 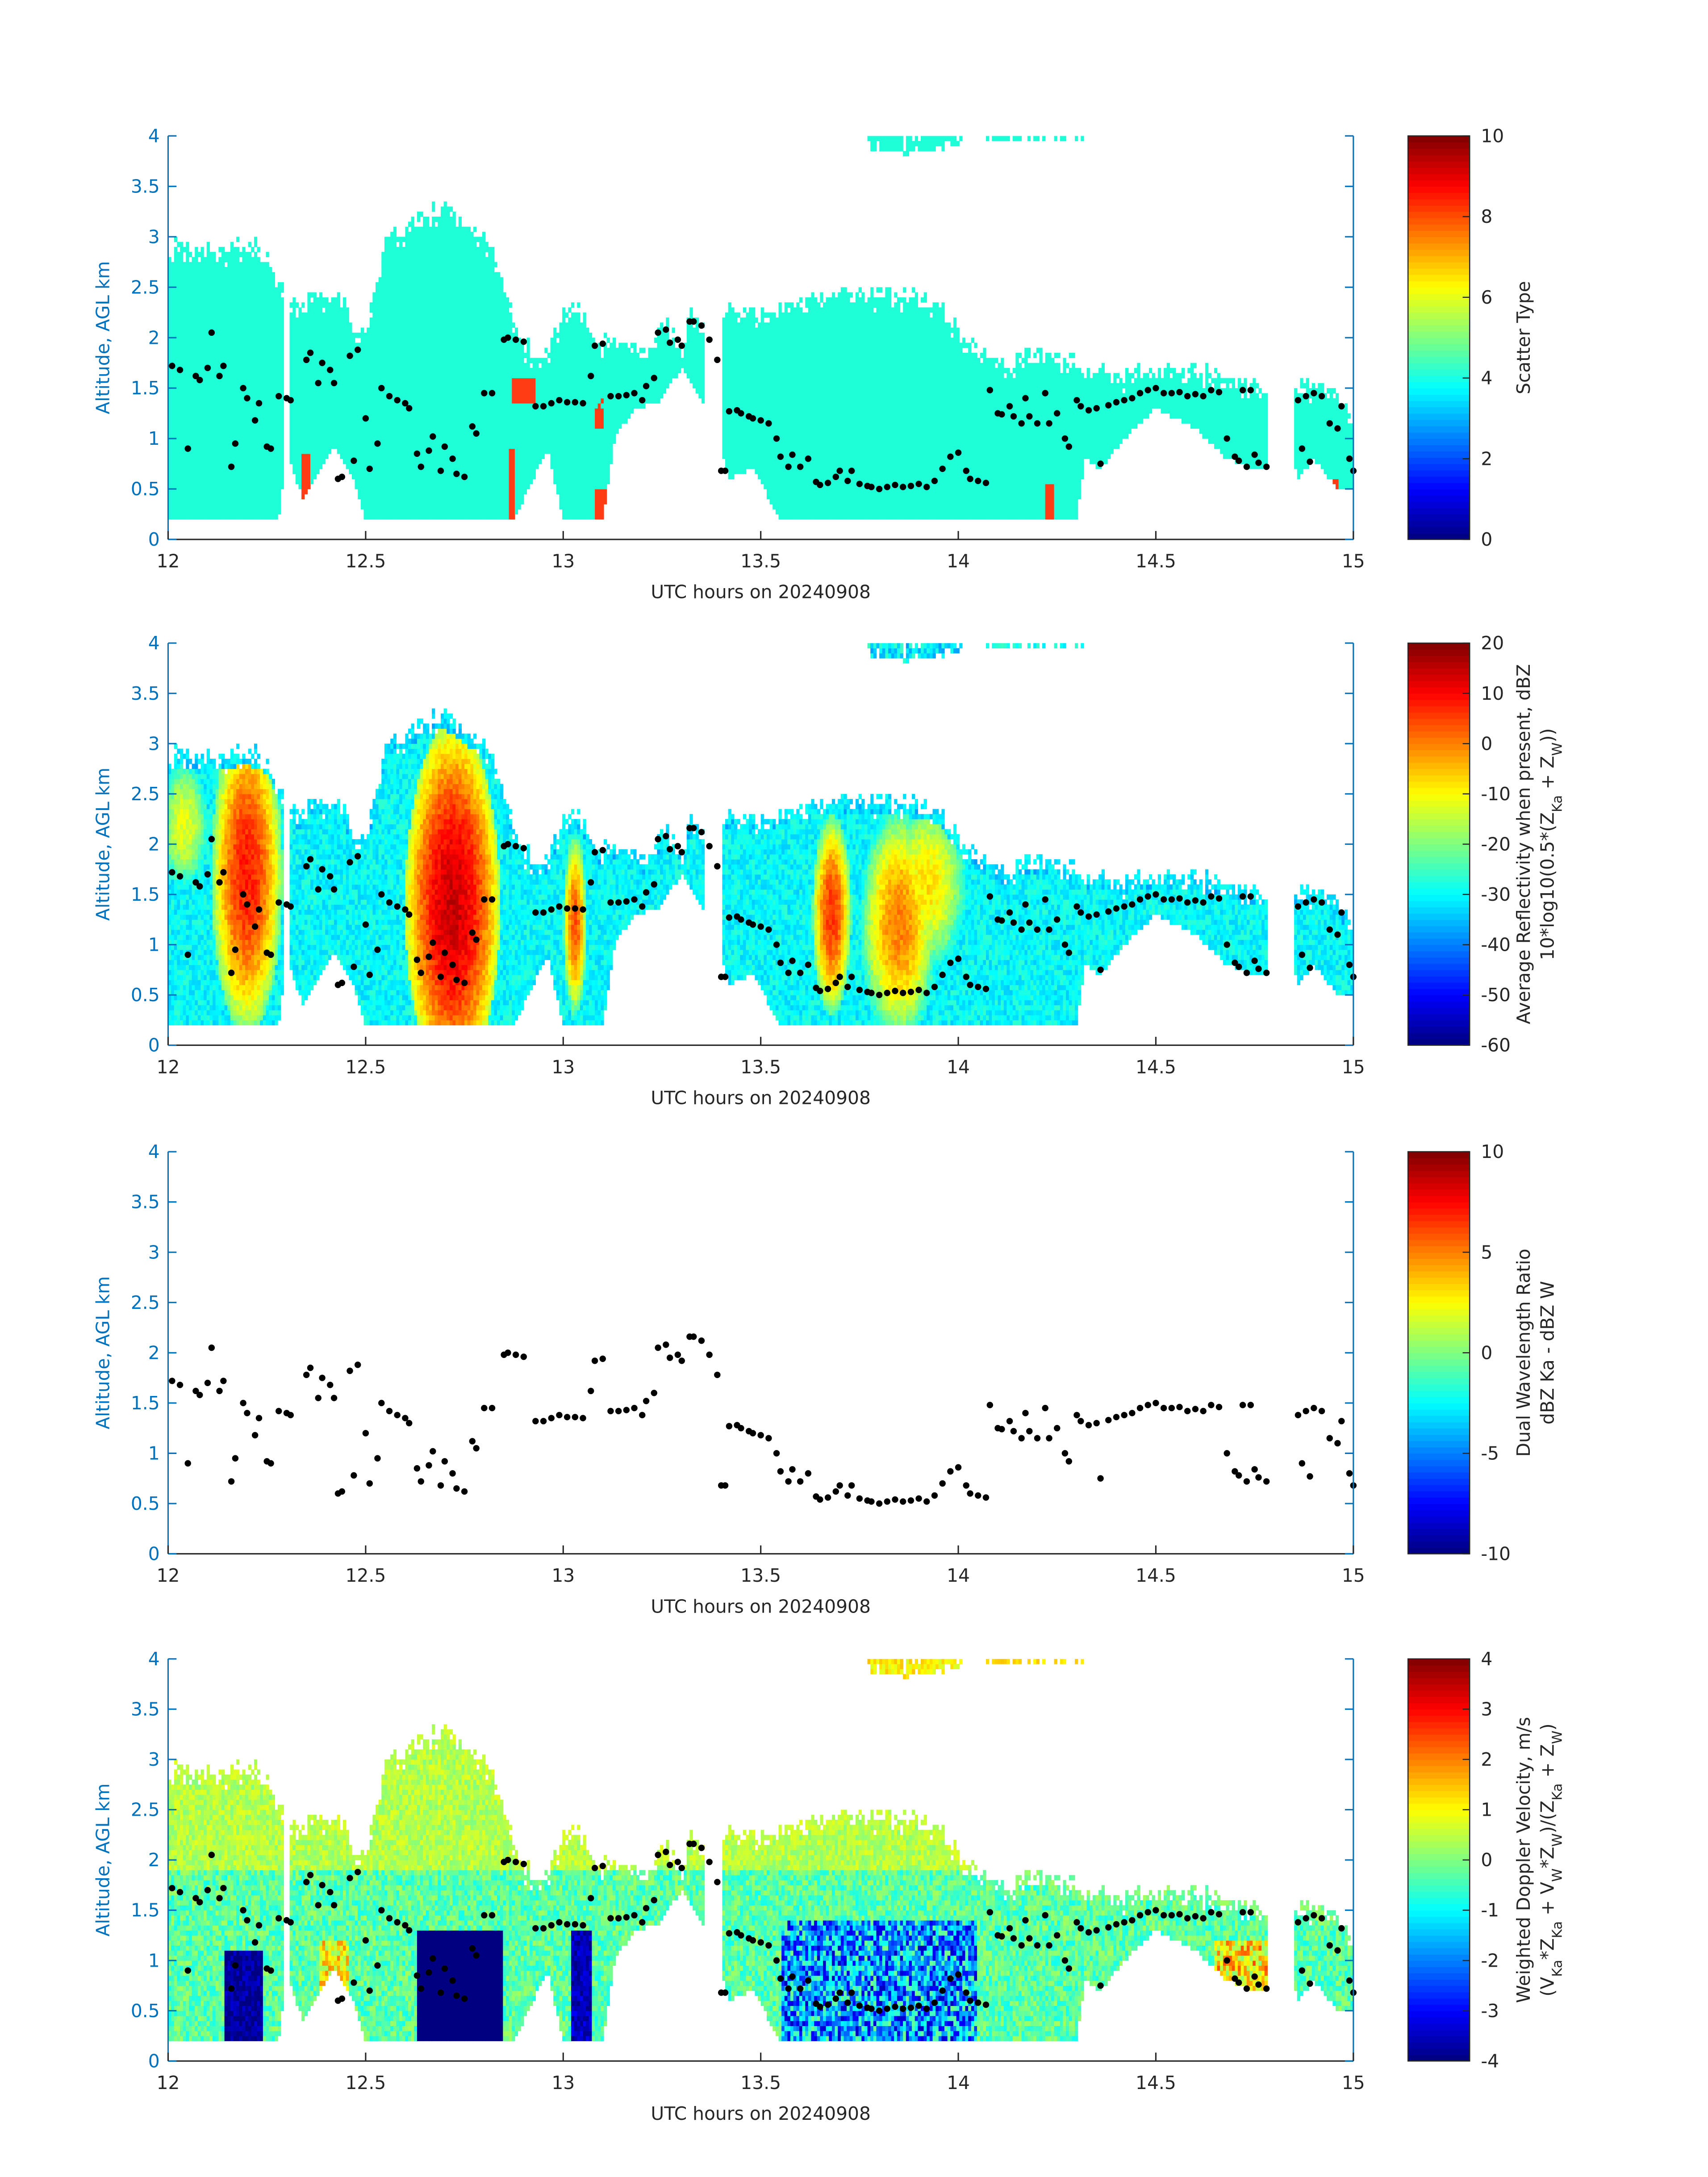 I want to click on colorbar-tick-label: -2, so click(x=1490, y=1960).